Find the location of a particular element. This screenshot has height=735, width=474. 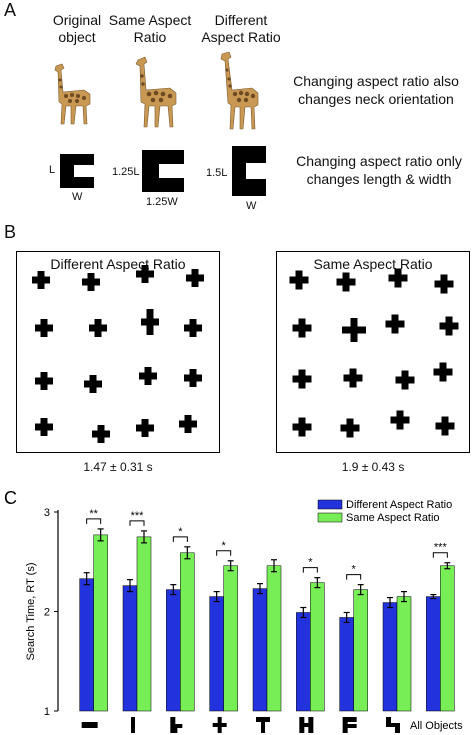

panel-a-letter: A is located at coordinates (10, 10).